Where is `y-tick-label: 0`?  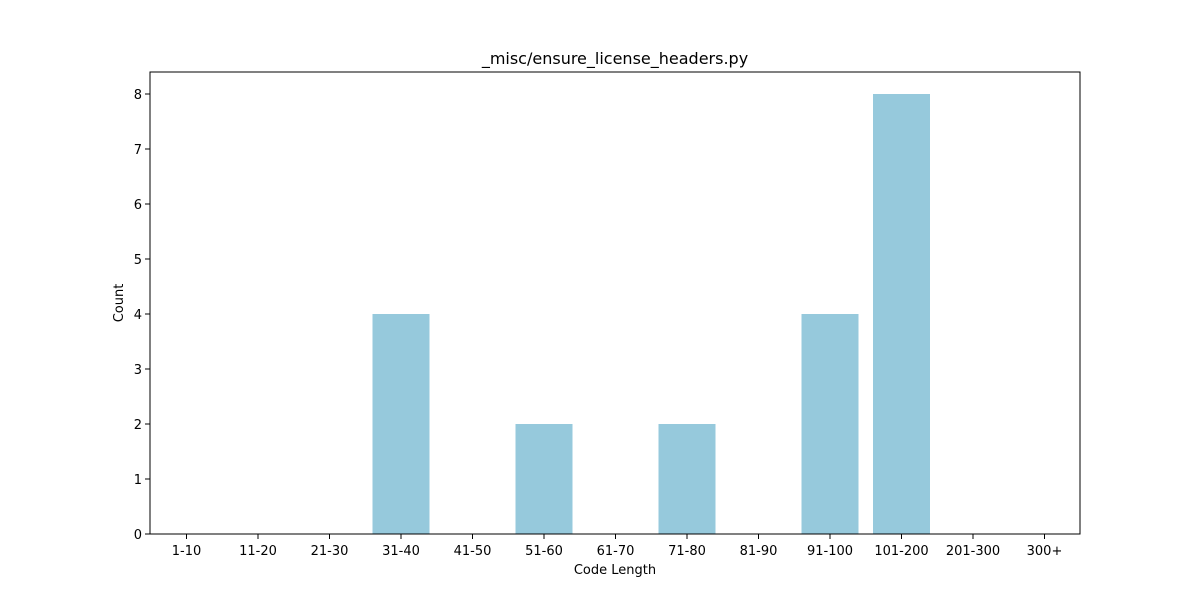
y-tick-label: 0 is located at coordinates (138, 535).